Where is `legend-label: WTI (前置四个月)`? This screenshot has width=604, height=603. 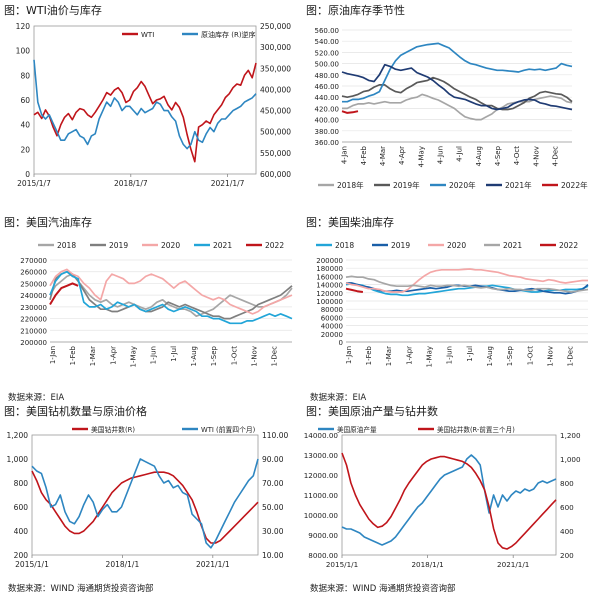 legend-label: WTI (前置四个月) is located at coordinates (228, 429).